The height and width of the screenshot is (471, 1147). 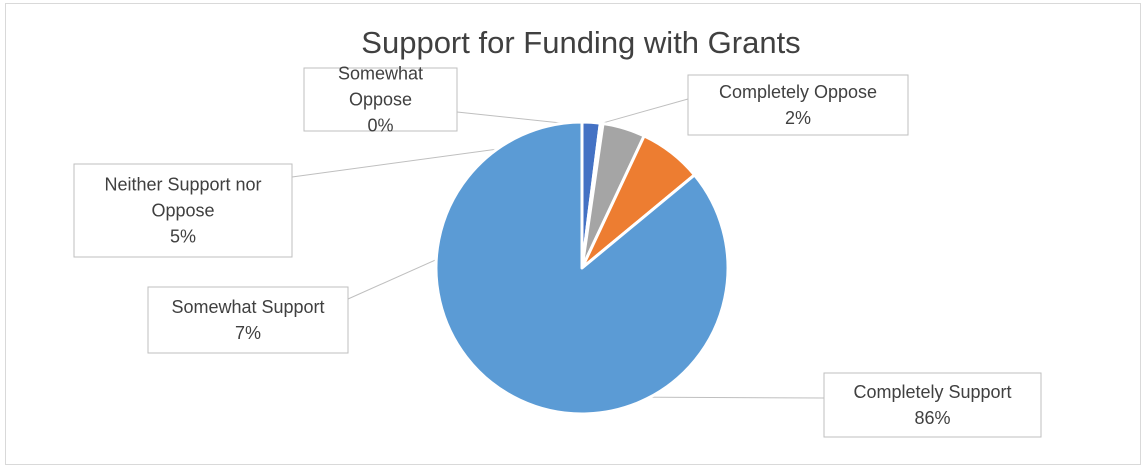 I want to click on data-label-percent: 86%, so click(x=932, y=418).